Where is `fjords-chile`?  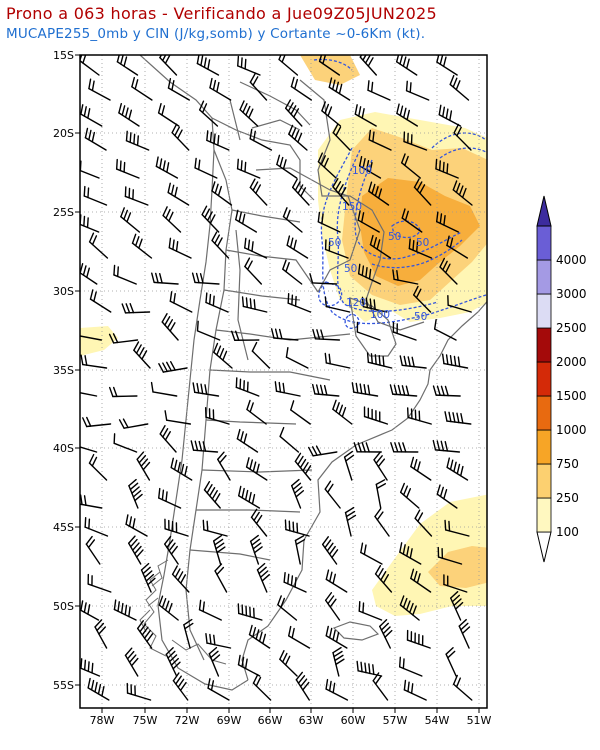
fjords-chile is located at coordinates (183, 612).